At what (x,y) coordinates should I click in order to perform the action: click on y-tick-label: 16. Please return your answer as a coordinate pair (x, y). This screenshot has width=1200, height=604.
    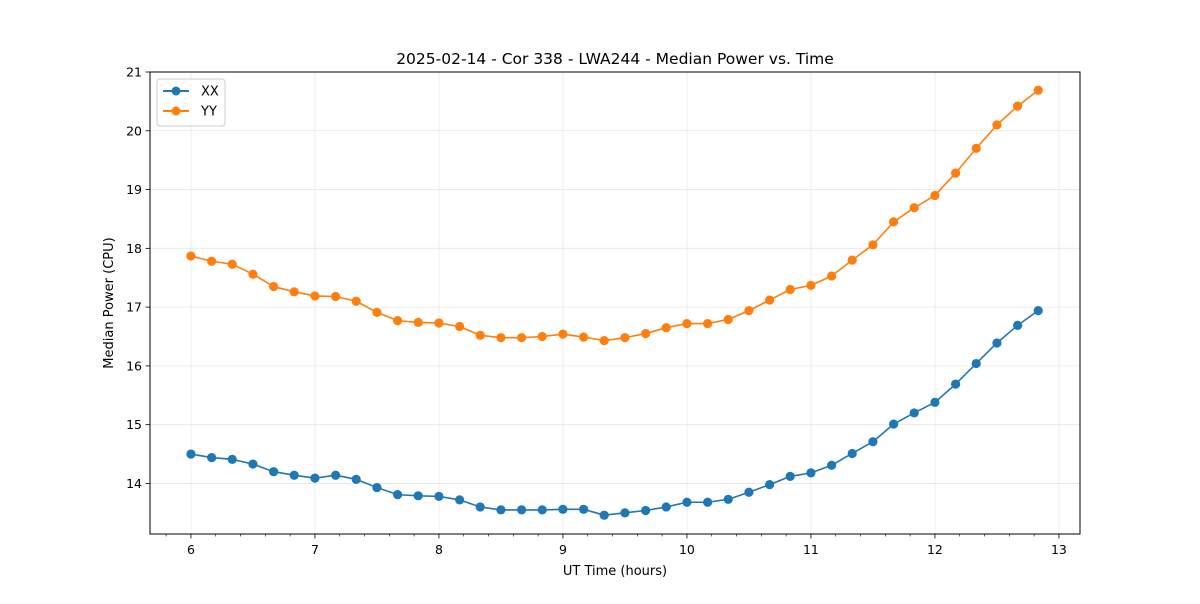
    Looking at the image, I should click on (134, 365).